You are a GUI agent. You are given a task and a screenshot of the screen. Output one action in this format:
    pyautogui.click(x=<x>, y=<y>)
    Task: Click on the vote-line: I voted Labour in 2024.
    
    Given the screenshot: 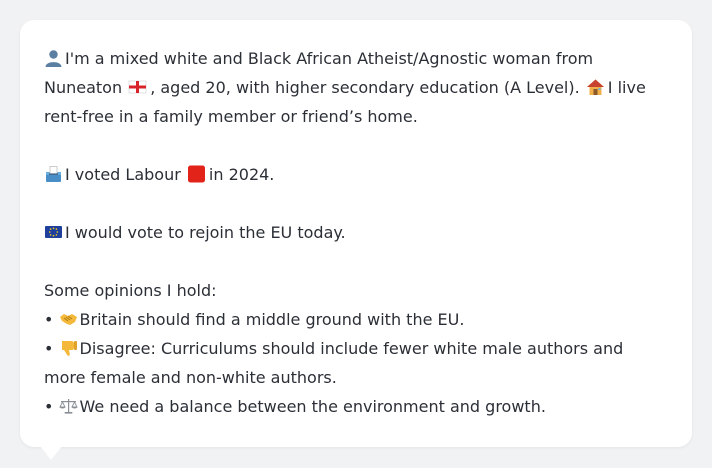 What is the action you would take?
    pyautogui.click(x=356, y=174)
    